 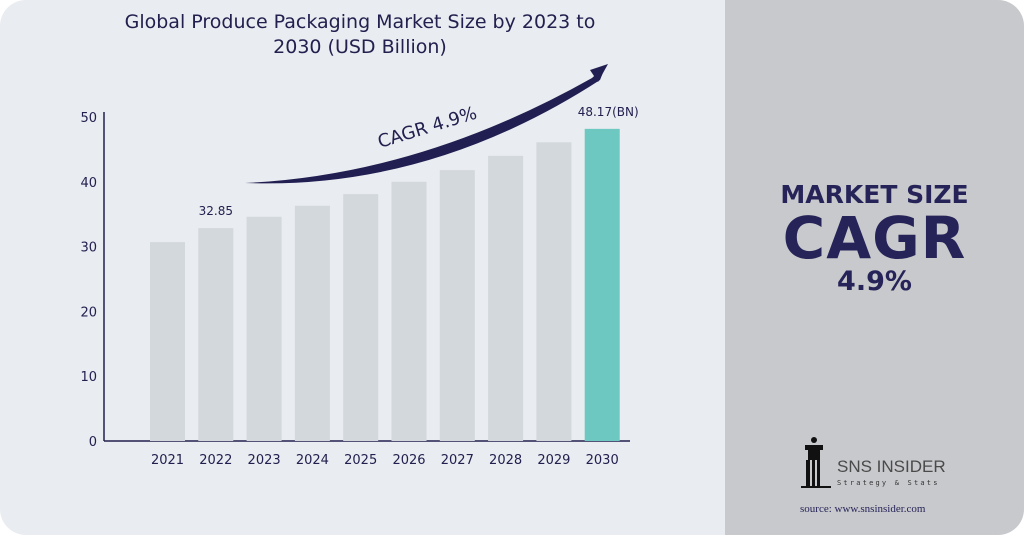 I want to click on x-tick-label: 2024, so click(x=312, y=460).